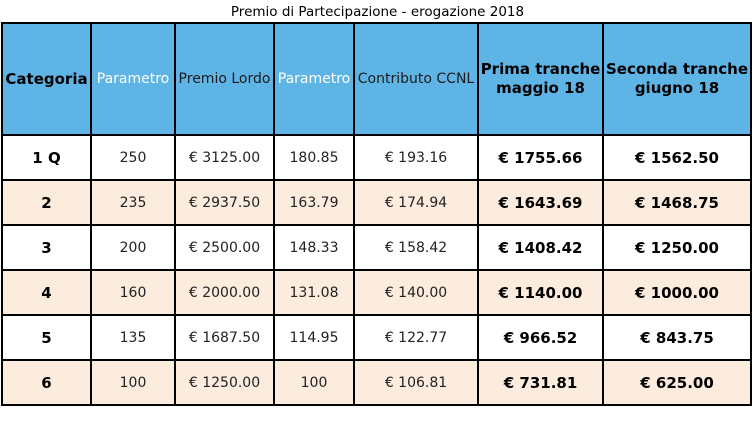 This screenshot has height=427, width=755. I want to click on cell-parametro: 135, so click(133, 337).